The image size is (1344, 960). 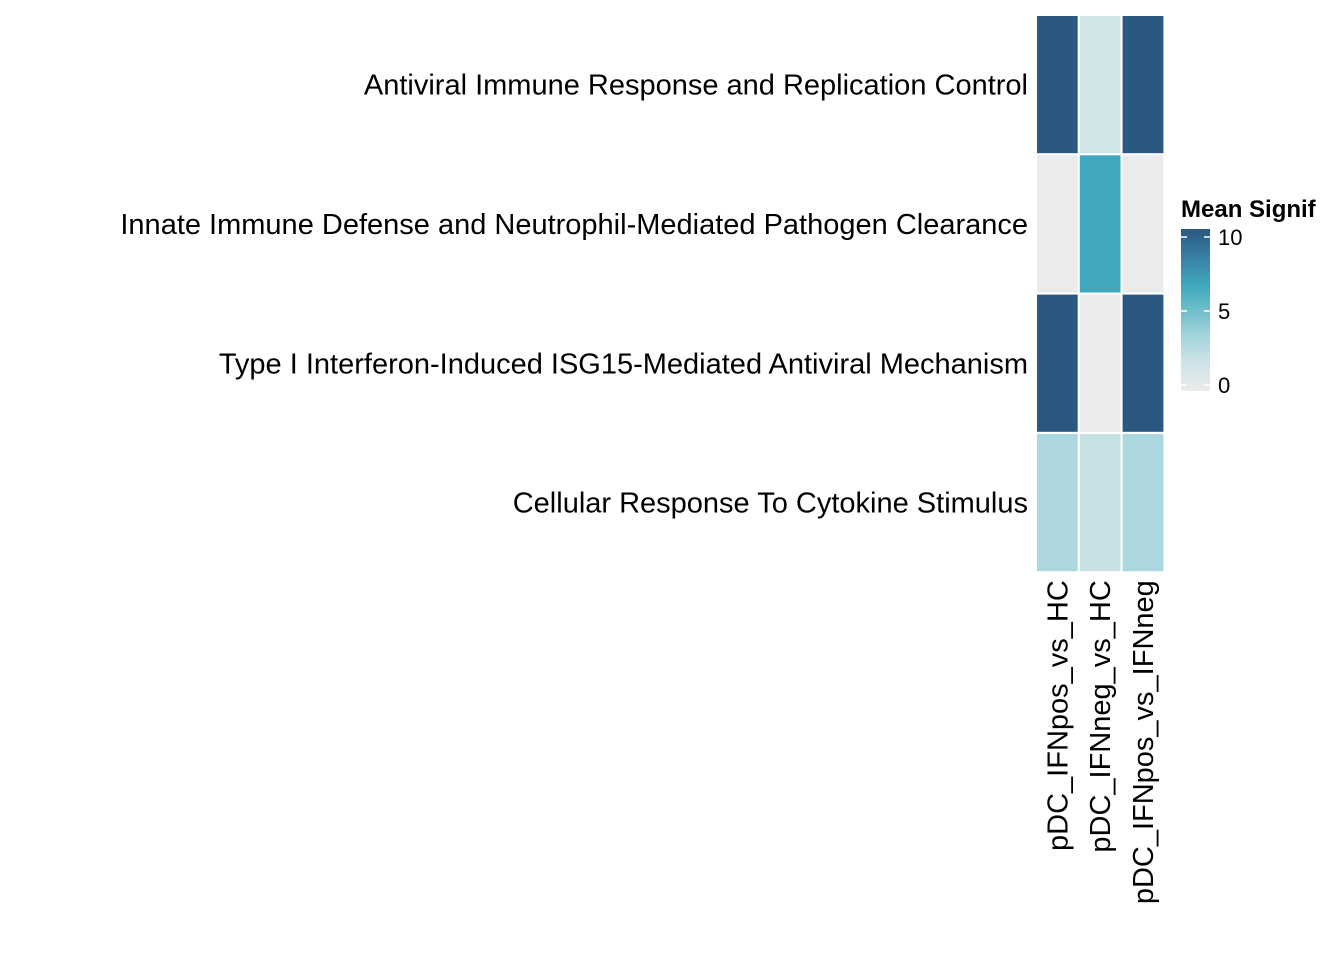 What do you see at coordinates (1249, 297) in the screenshot?
I see `legend: Mean Signif 0 5 10` at bounding box center [1249, 297].